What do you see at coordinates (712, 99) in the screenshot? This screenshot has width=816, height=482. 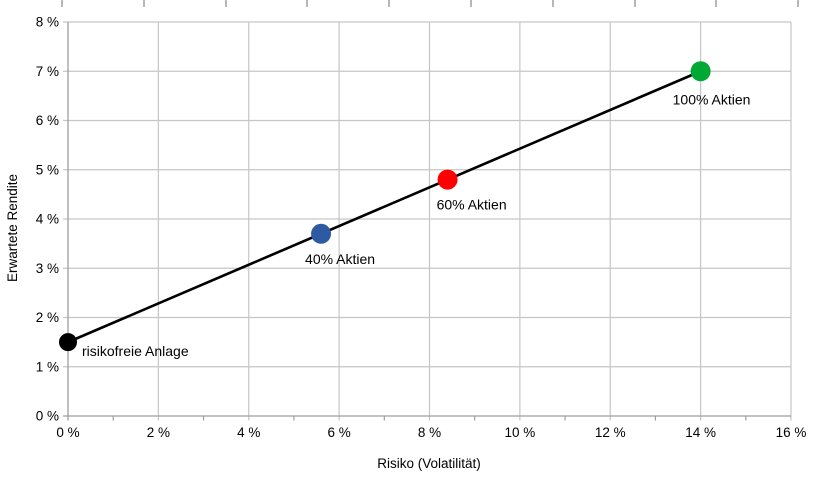 I see `data-point-label: 100% Aktien` at bounding box center [712, 99].